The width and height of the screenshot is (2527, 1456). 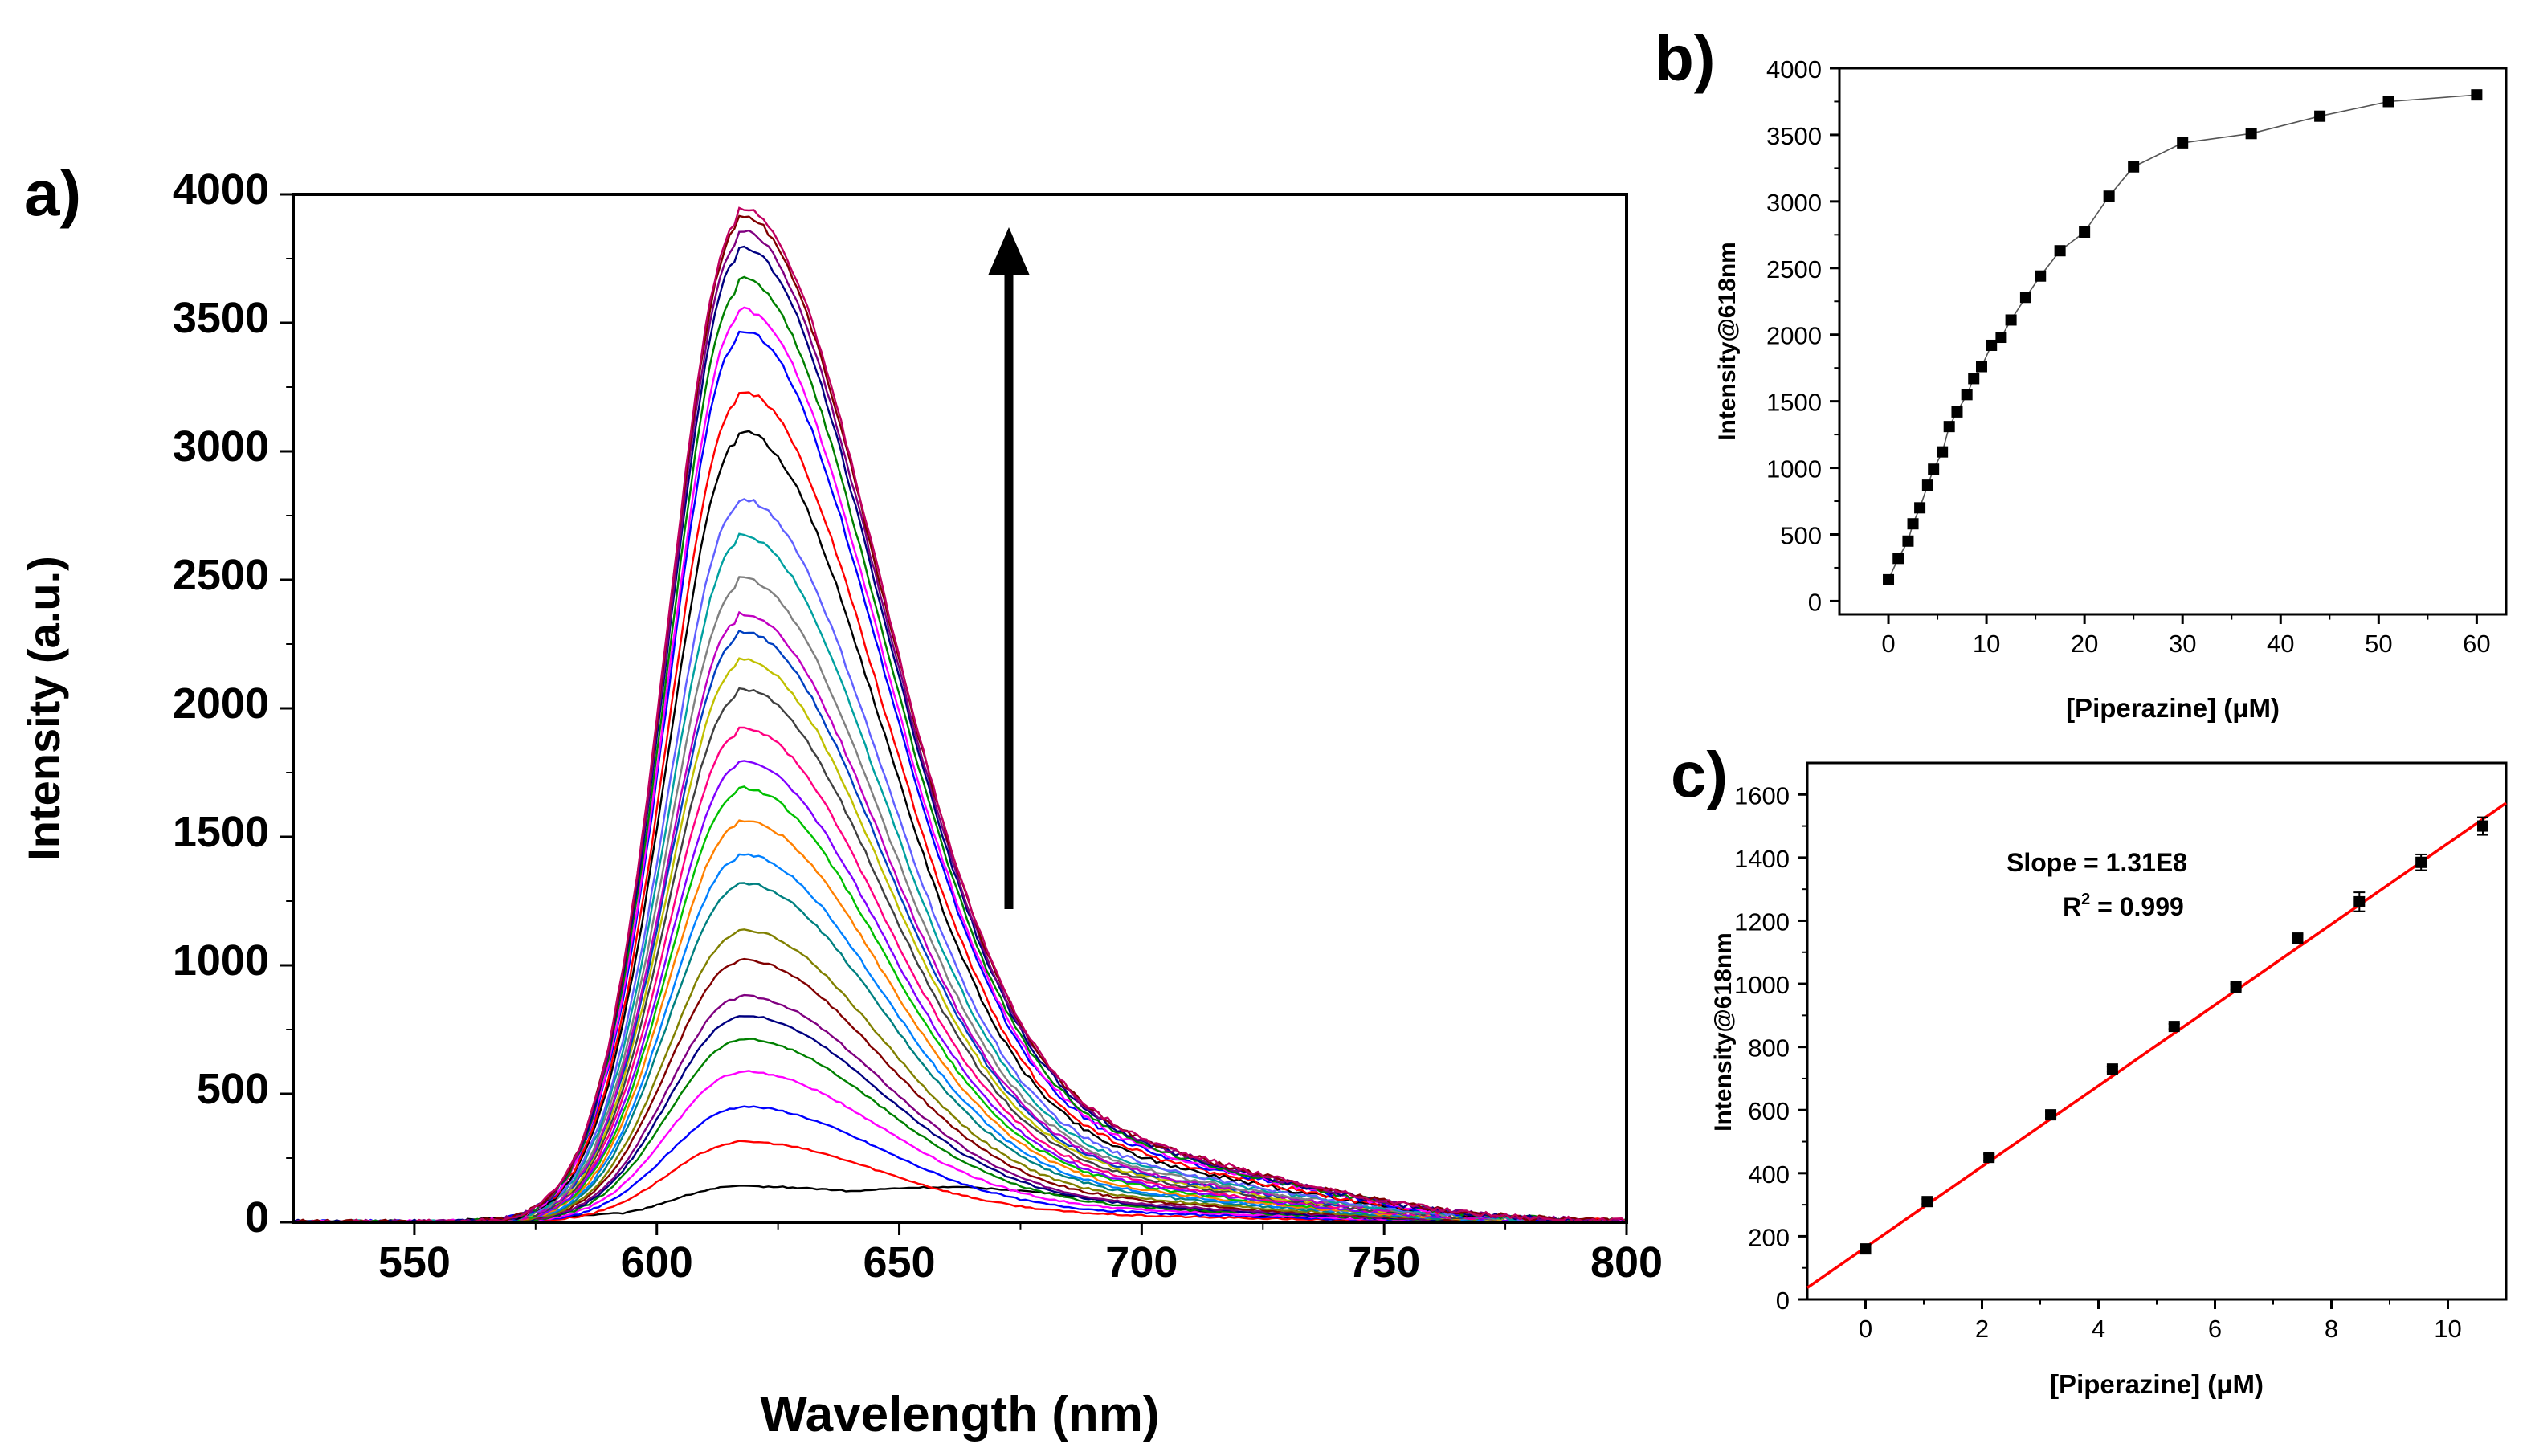 I want to click on y-tick-label-c-1: 200, so click(x=1769, y=1237).